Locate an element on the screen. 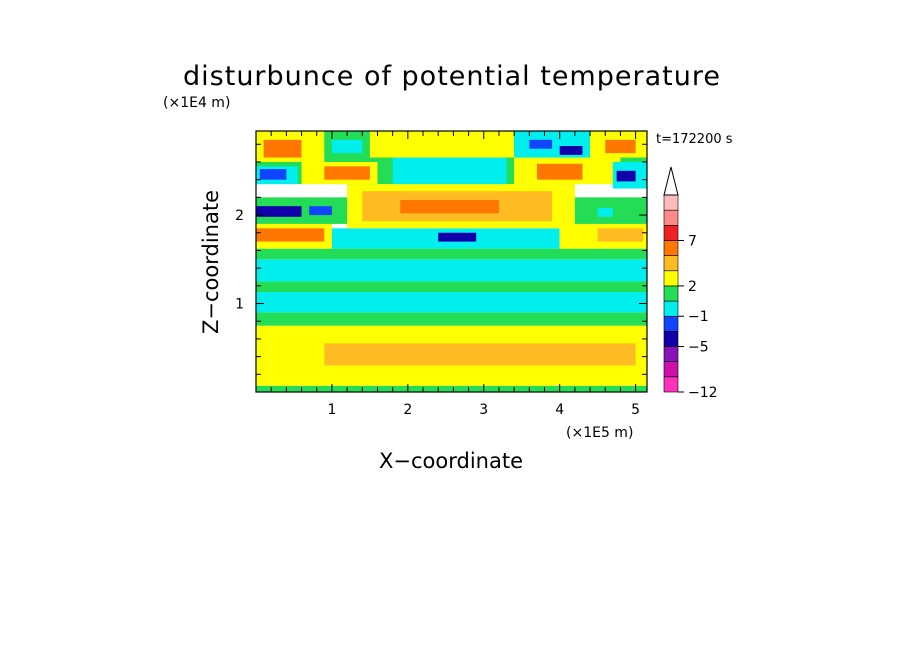  x-tick-label: 4 is located at coordinates (559, 410).